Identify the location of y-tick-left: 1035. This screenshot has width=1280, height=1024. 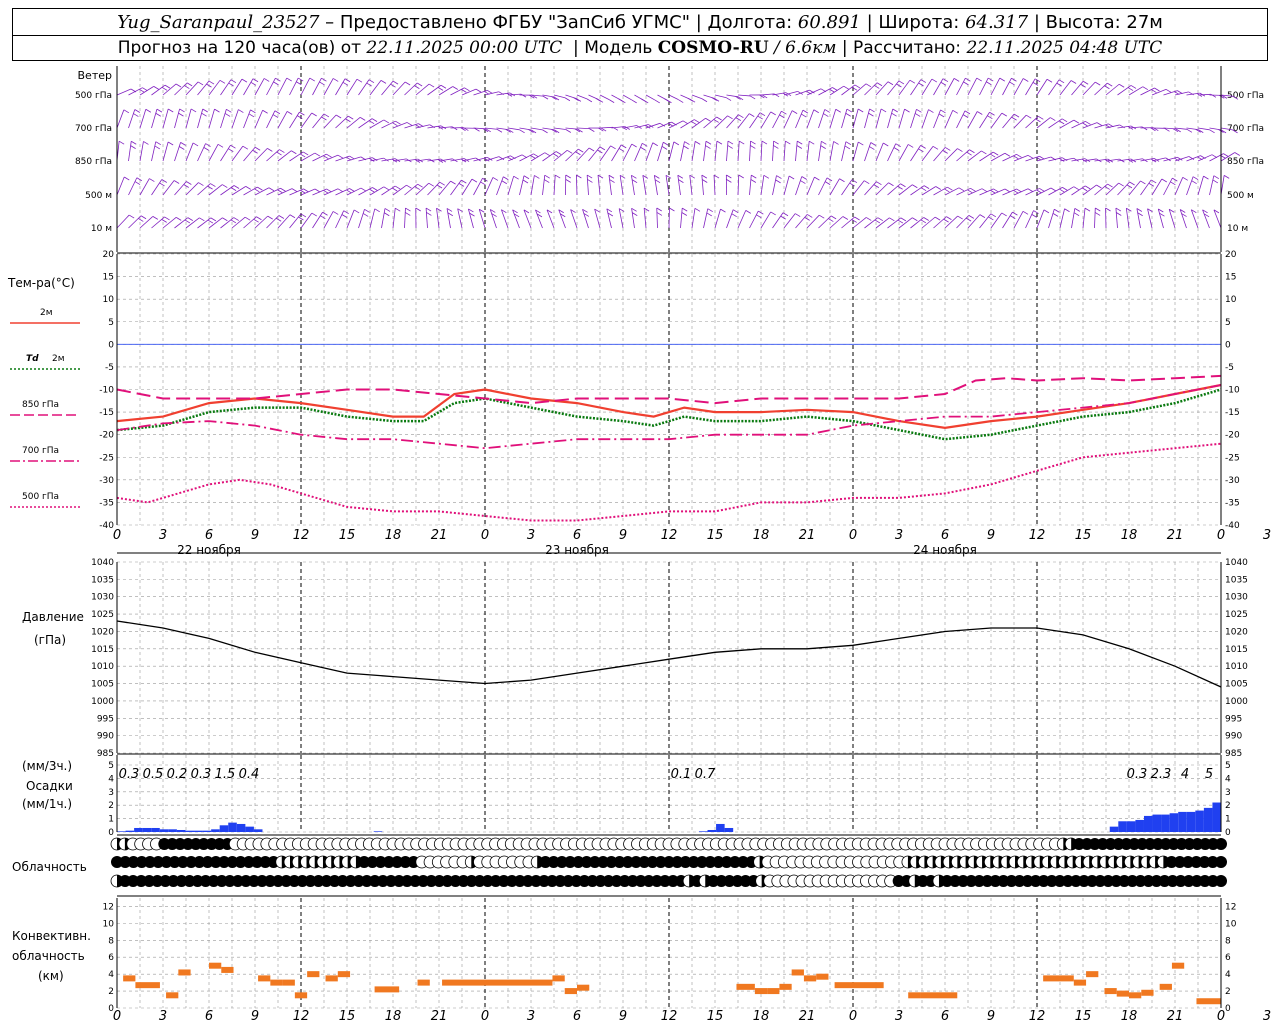
(102, 580).